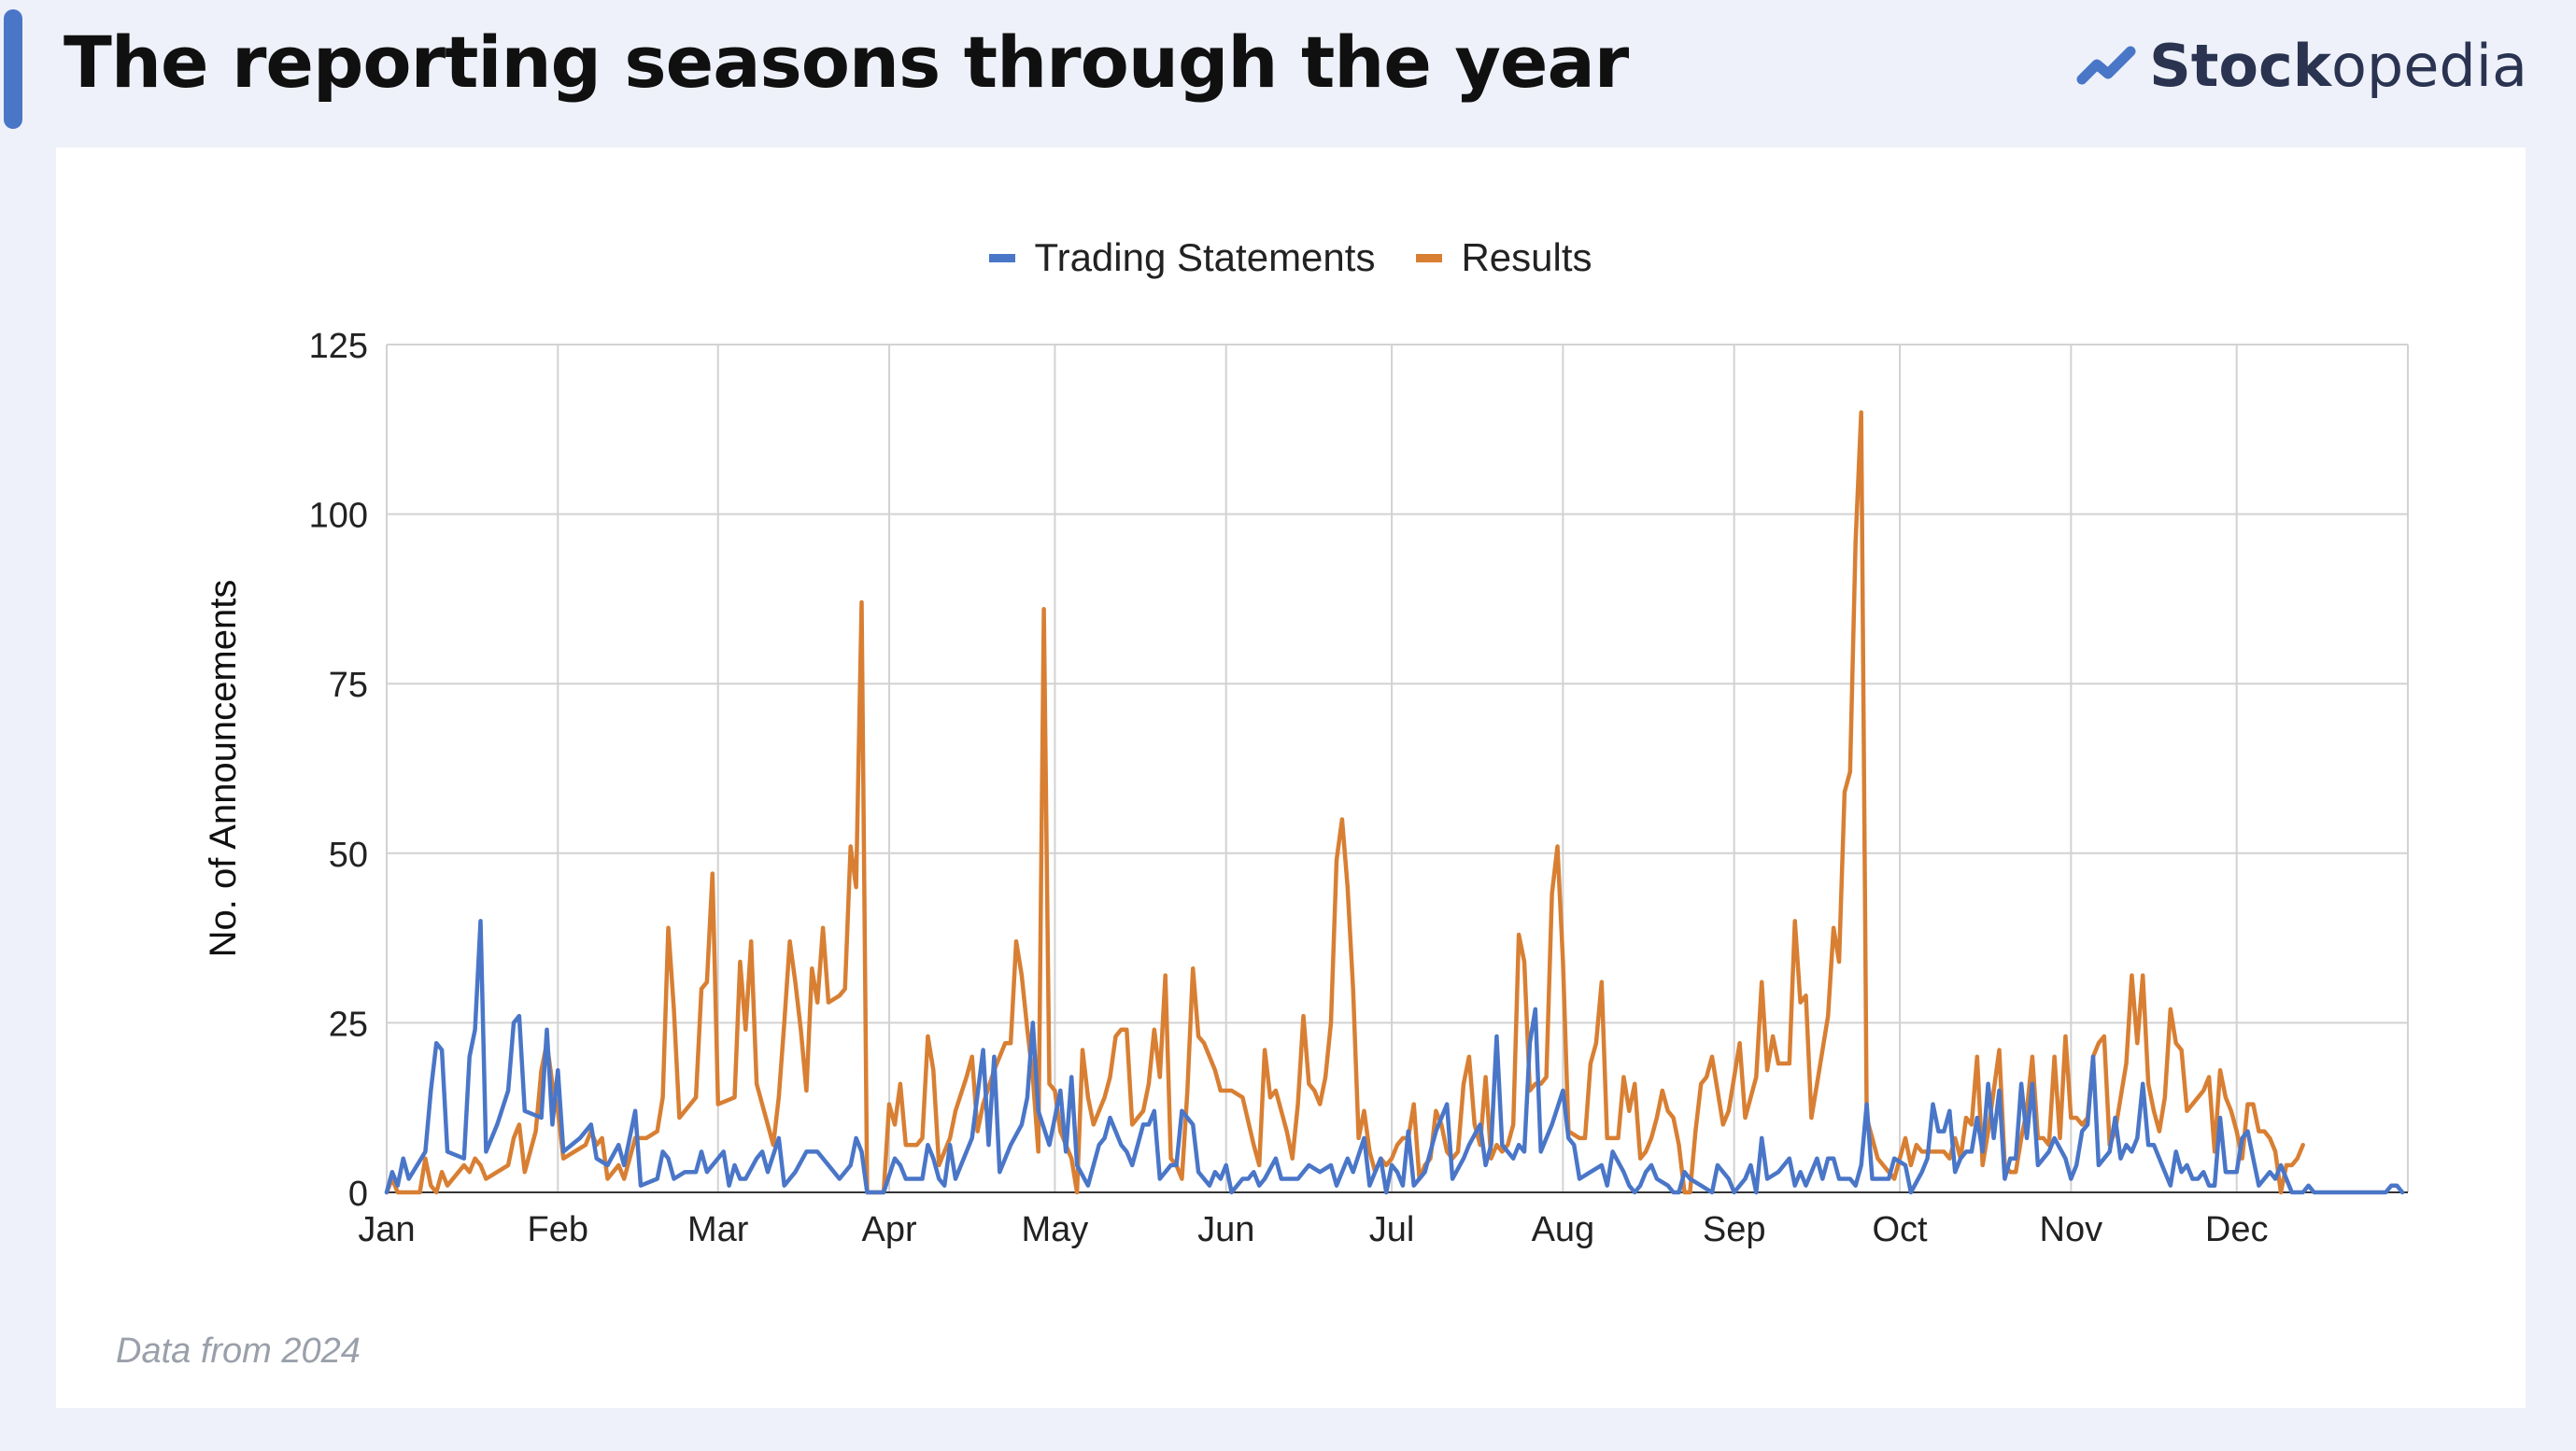 This screenshot has width=2576, height=1451. I want to click on x-tick-label: Feb, so click(558, 1229).